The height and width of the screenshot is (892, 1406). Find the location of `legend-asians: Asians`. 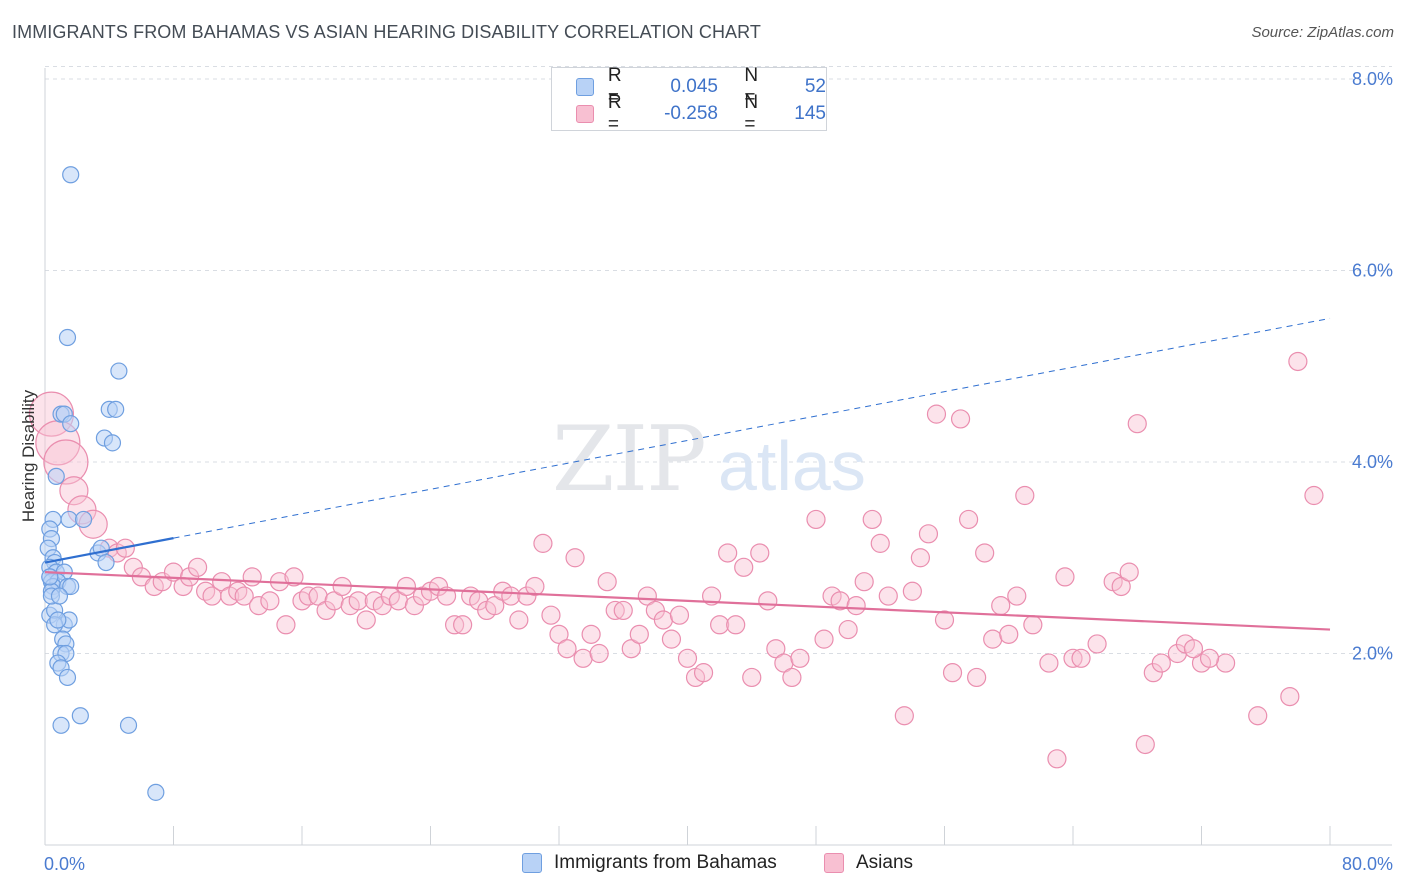

legend-asians: Asians is located at coordinates (868, 863).